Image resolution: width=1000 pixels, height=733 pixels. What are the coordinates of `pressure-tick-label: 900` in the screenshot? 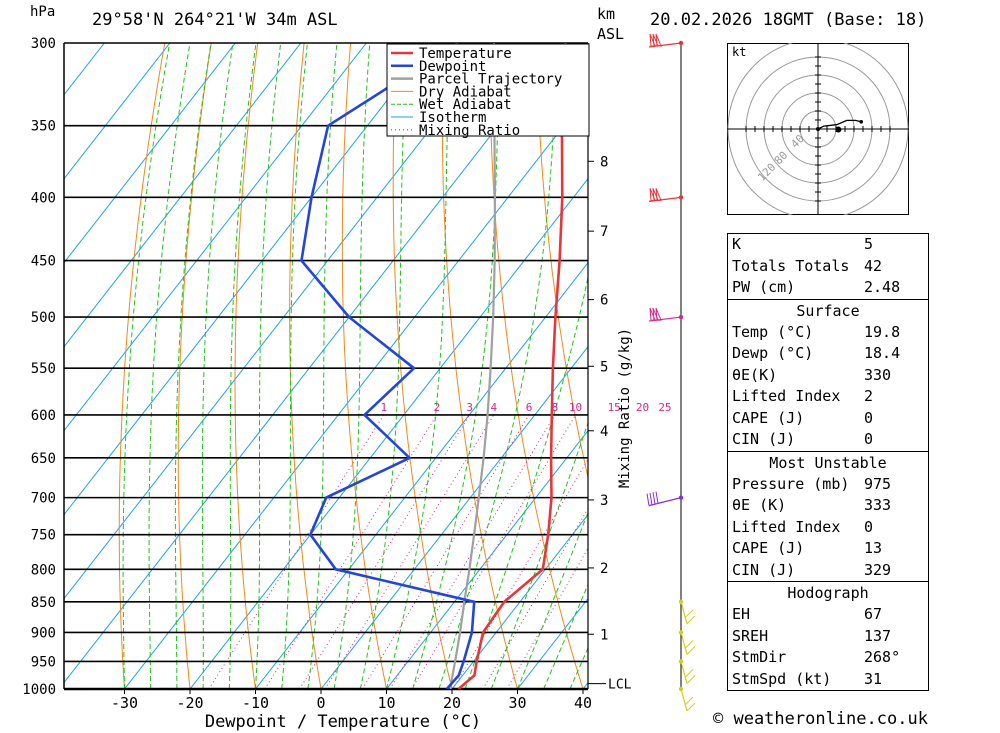 It's located at (43, 633).